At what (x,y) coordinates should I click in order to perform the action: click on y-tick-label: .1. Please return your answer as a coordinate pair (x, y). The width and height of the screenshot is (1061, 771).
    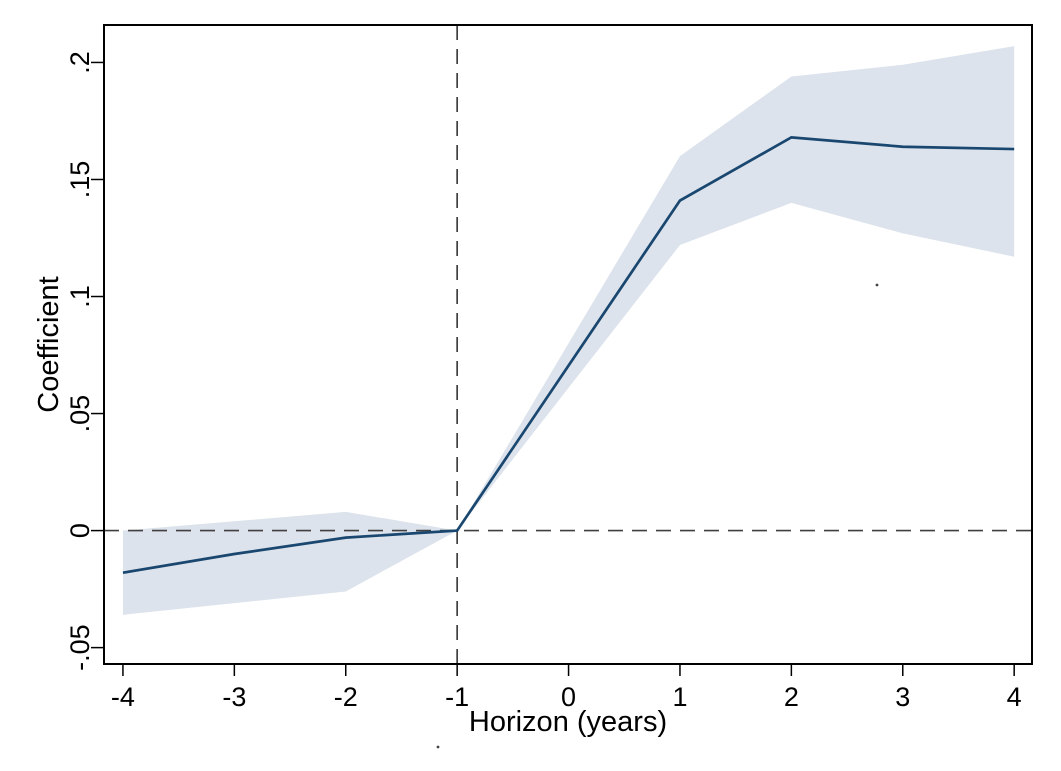
    Looking at the image, I should click on (80, 296).